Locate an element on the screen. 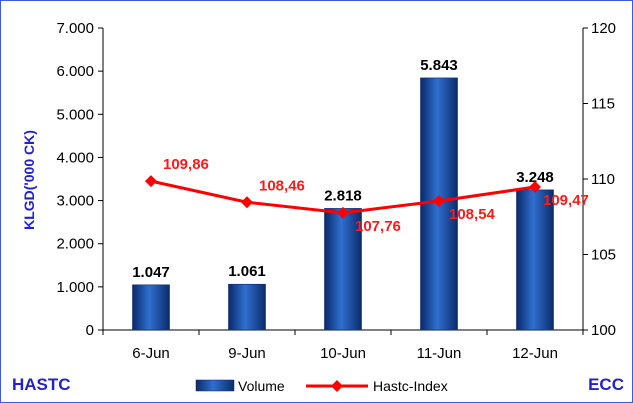 Image resolution: width=633 pixels, height=403 pixels. x-tick-label: 11-Jun is located at coordinates (439, 353).